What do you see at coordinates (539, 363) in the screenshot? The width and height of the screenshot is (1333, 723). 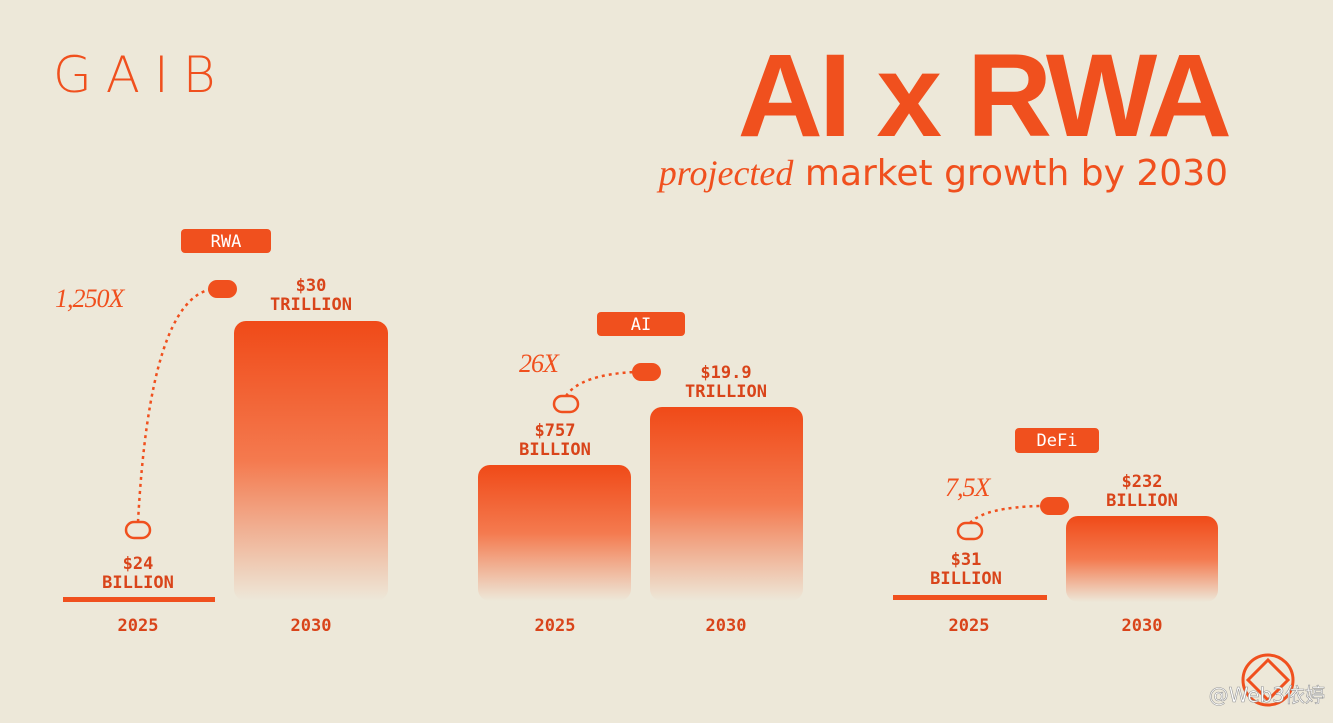 I see `multiplier: 26X` at bounding box center [539, 363].